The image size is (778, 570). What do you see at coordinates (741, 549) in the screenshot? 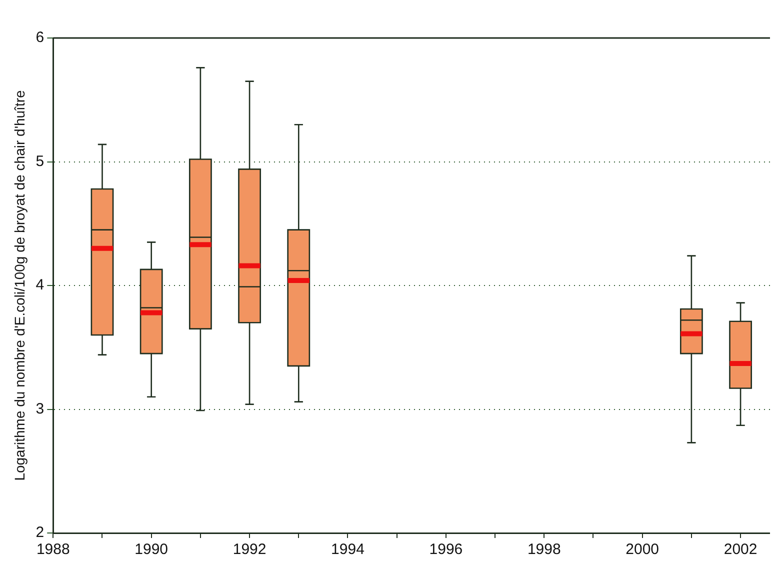
I see `x-tick-label: 2002` at bounding box center [741, 549].